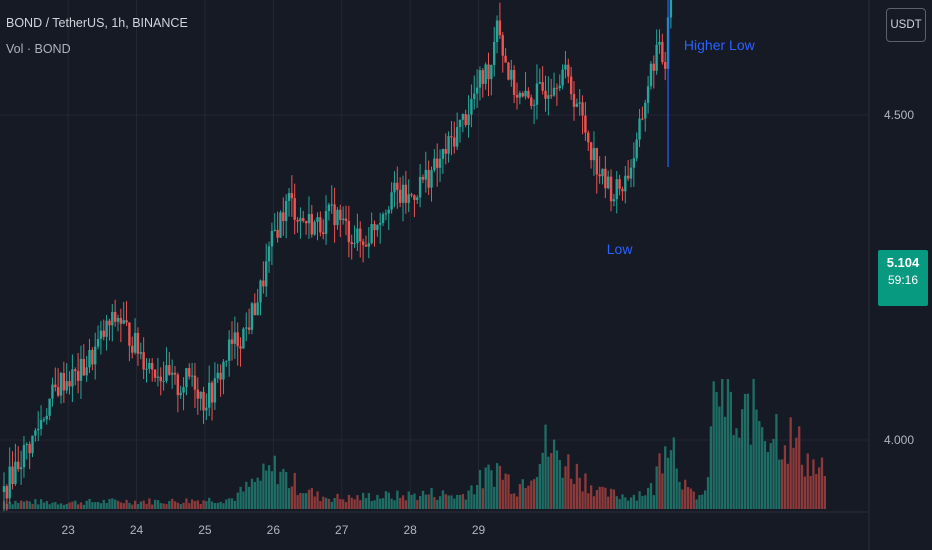  What do you see at coordinates (906, 25) in the screenshot?
I see `currency-button: USDT` at bounding box center [906, 25].